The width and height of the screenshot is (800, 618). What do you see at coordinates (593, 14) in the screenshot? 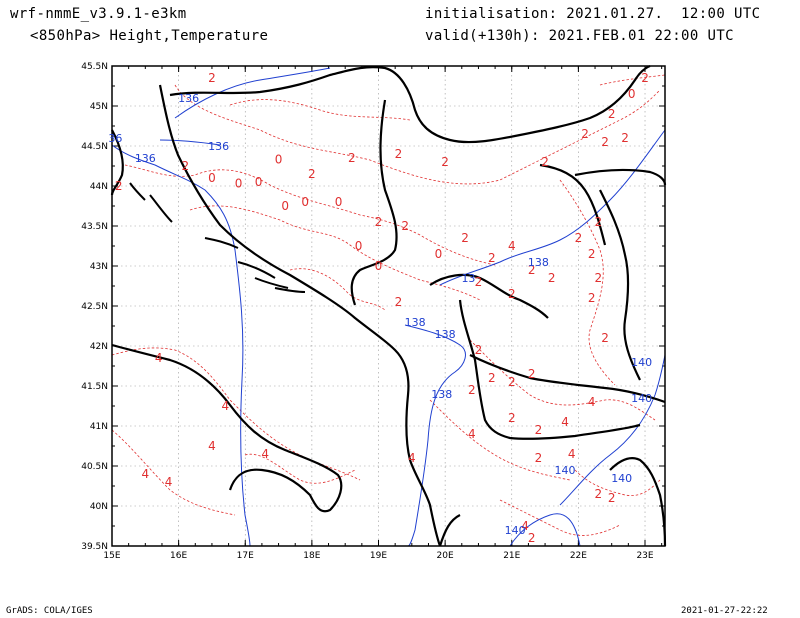
I see `initialisation-time: initialisation: 2021.01.27. 12:00 UTC` at bounding box center [593, 14].